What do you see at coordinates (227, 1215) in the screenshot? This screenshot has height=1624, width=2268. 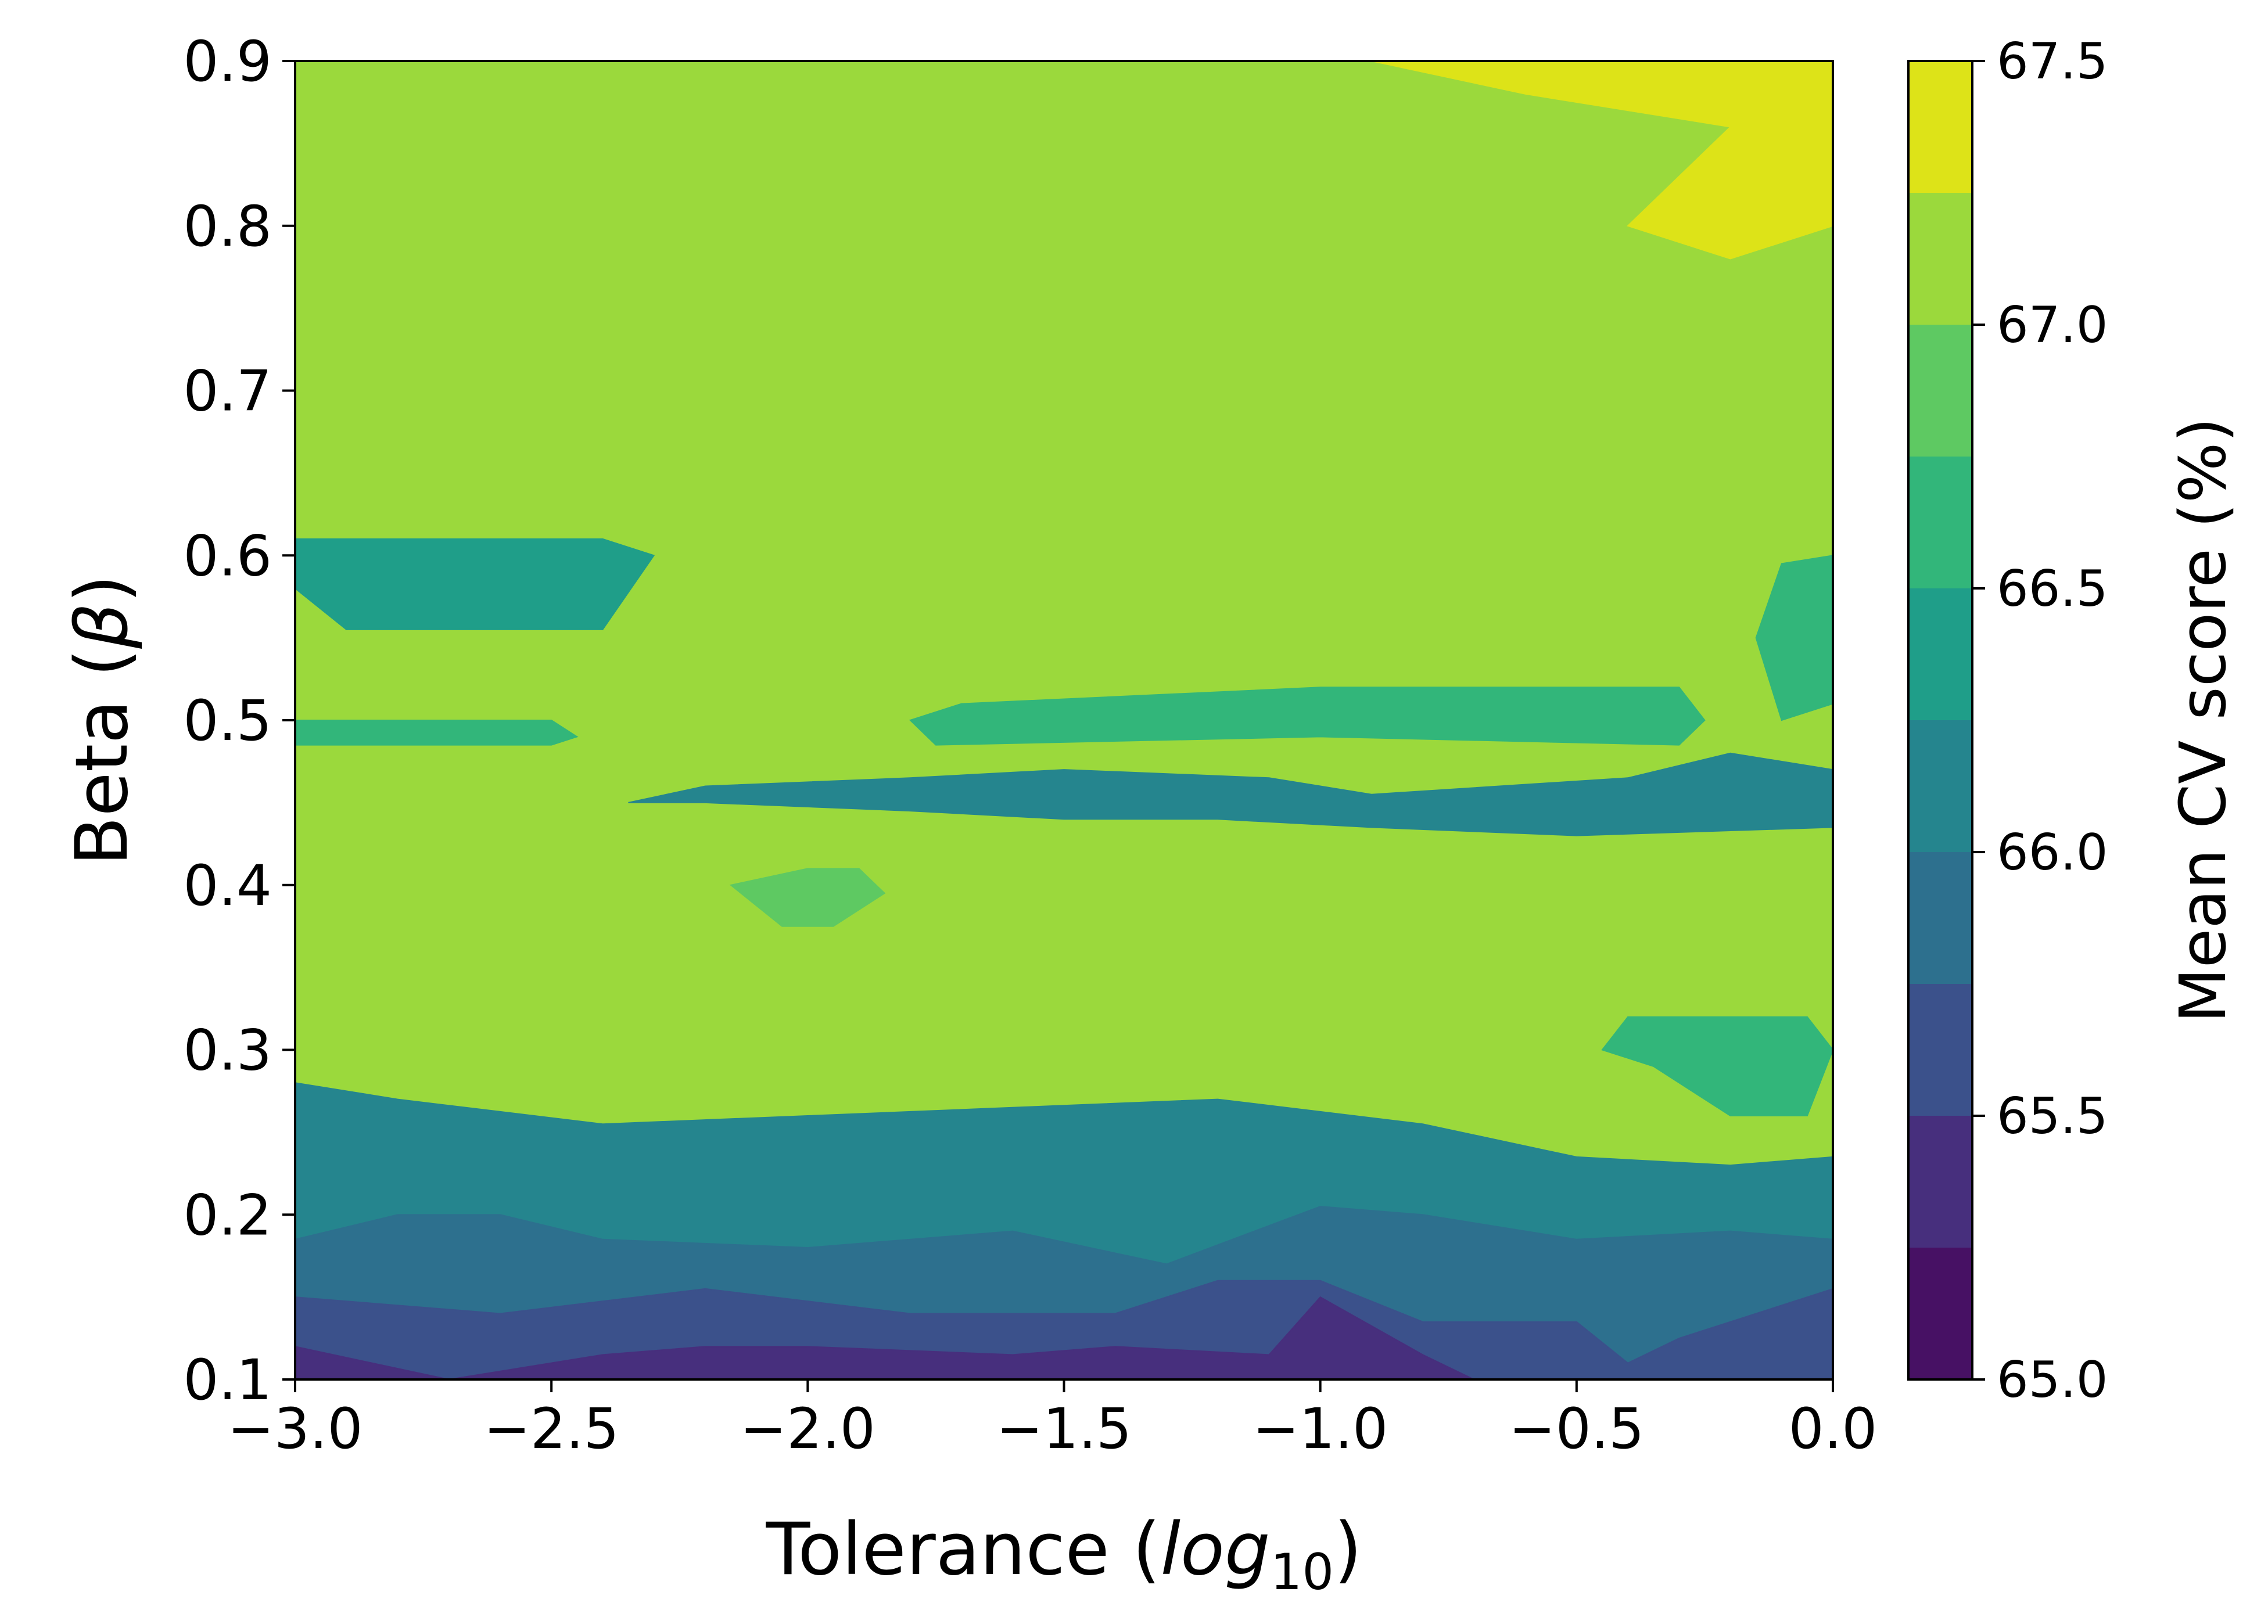 I see `y-tick-label: 0.2` at bounding box center [227, 1215].